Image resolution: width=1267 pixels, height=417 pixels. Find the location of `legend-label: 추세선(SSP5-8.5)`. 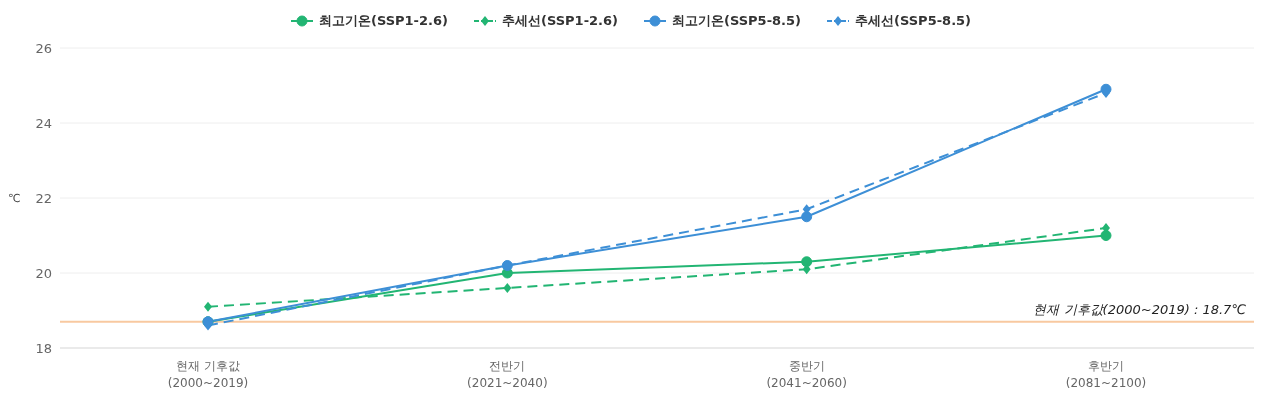

legend-label: 추세선(SSP5-8.5) is located at coordinates (913, 21).